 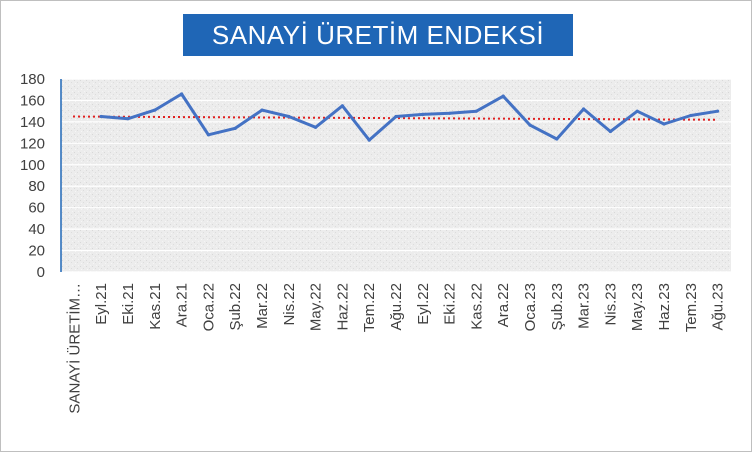 I want to click on x-tick-label: Oca.23, so click(x=530, y=307).